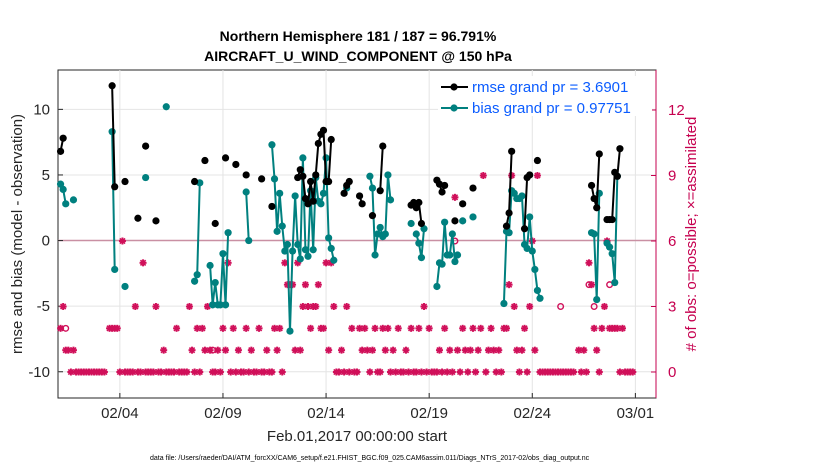 Image resolution: width=830 pixels, height=470 pixels. What do you see at coordinates (672, 241) in the screenshot?
I see `y-tick-right-label: 6` at bounding box center [672, 241].